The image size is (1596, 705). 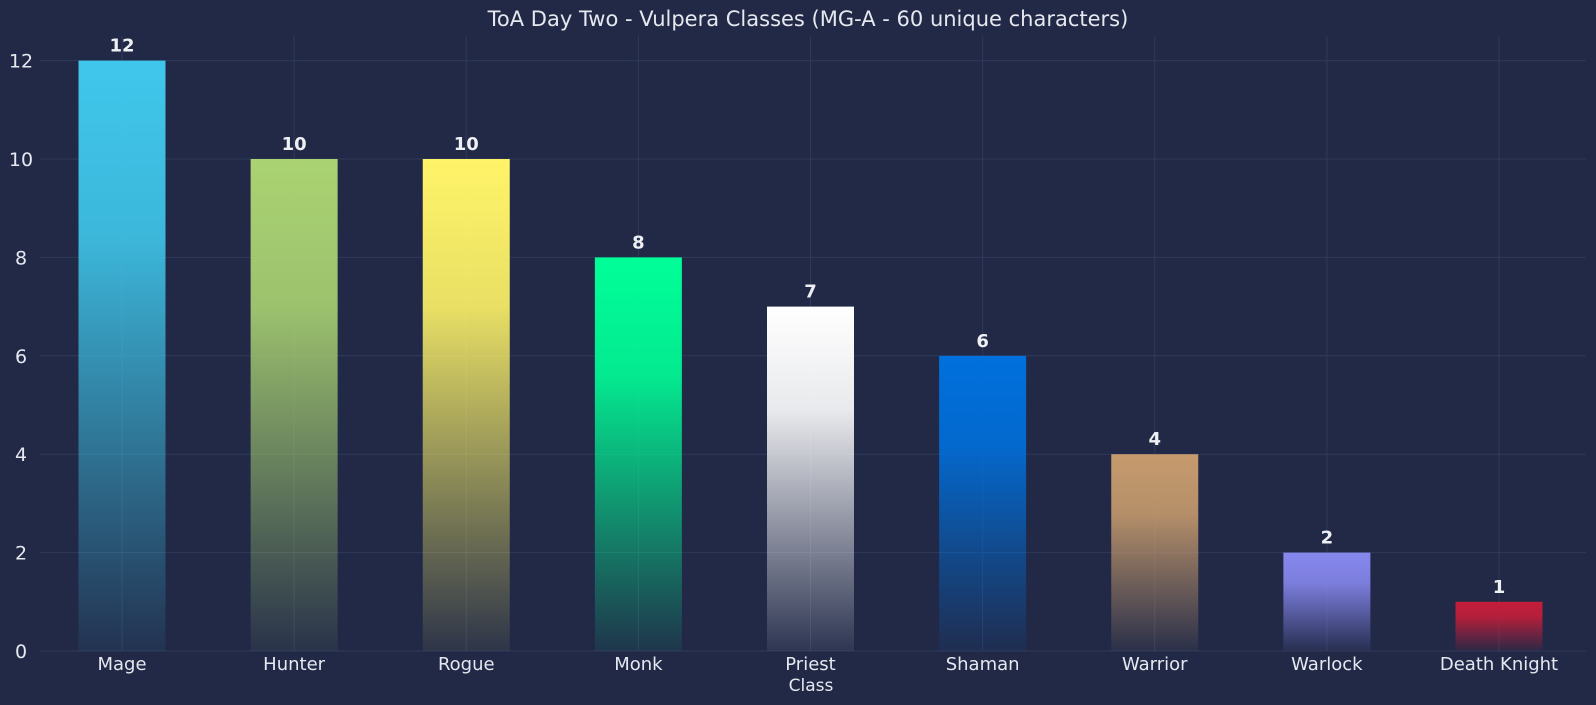 What do you see at coordinates (983, 503) in the screenshot?
I see `bar-shaman` at bounding box center [983, 503].